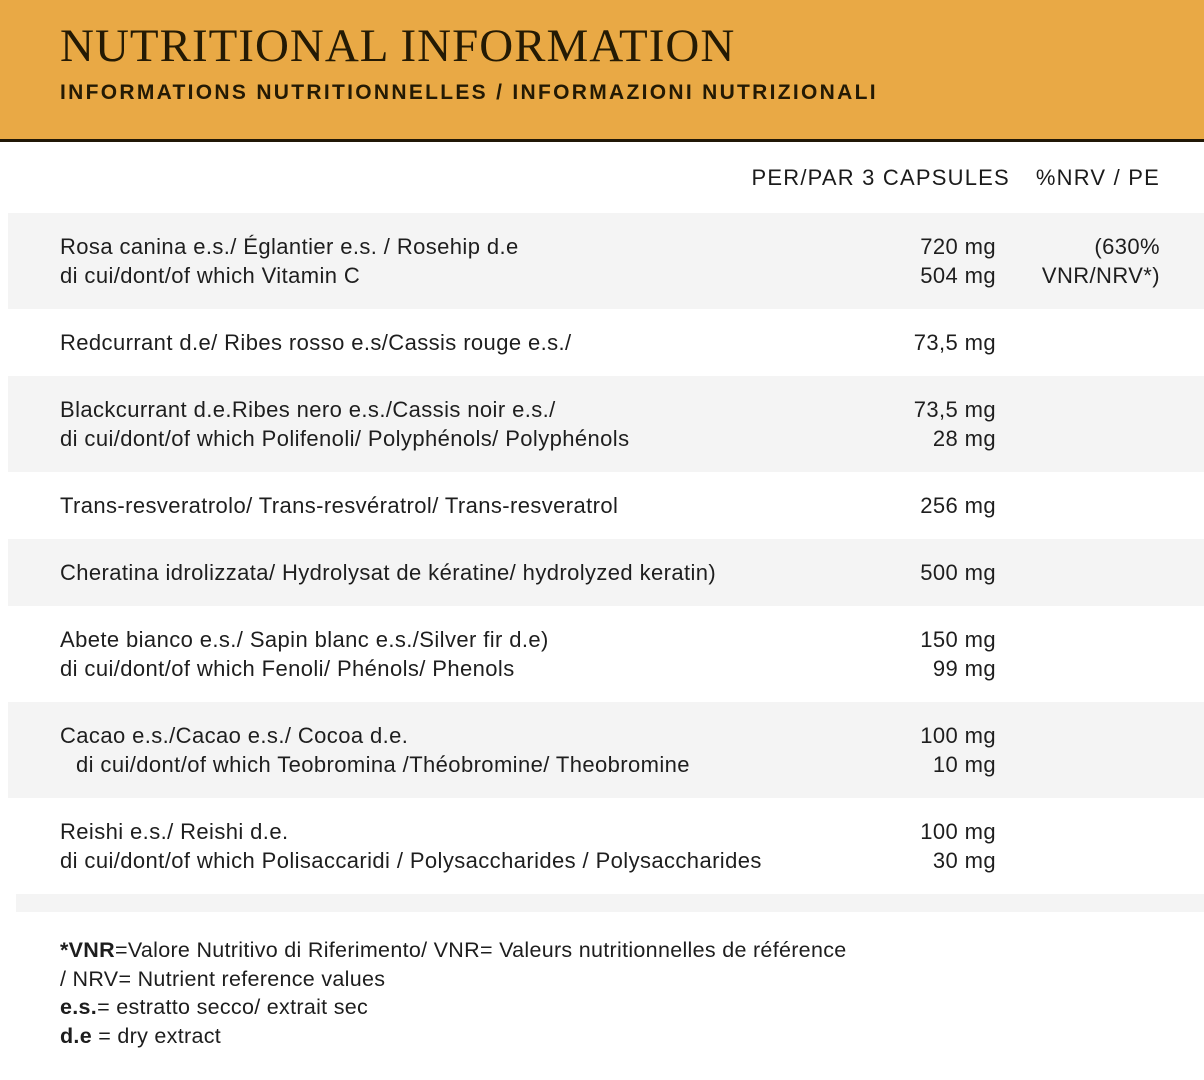 This screenshot has height=1080, width=1204. I want to click on footnote-text: / NRV= Nutrient reference values, so click(223, 978).